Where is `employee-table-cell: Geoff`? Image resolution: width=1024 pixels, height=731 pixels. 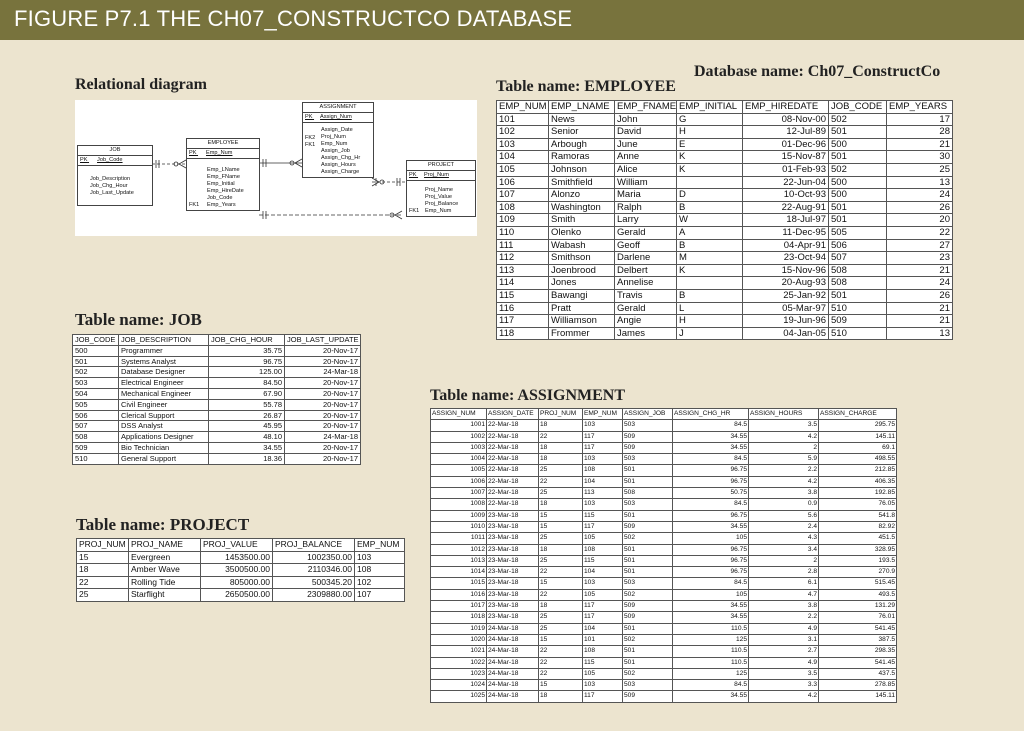
employee-table-cell: Geoff is located at coordinates (645, 245).